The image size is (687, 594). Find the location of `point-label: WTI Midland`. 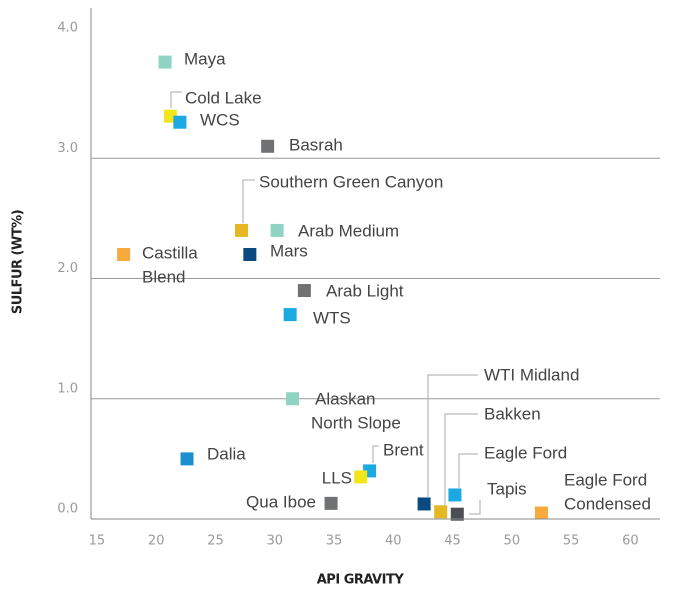

point-label: WTI Midland is located at coordinates (531, 374).